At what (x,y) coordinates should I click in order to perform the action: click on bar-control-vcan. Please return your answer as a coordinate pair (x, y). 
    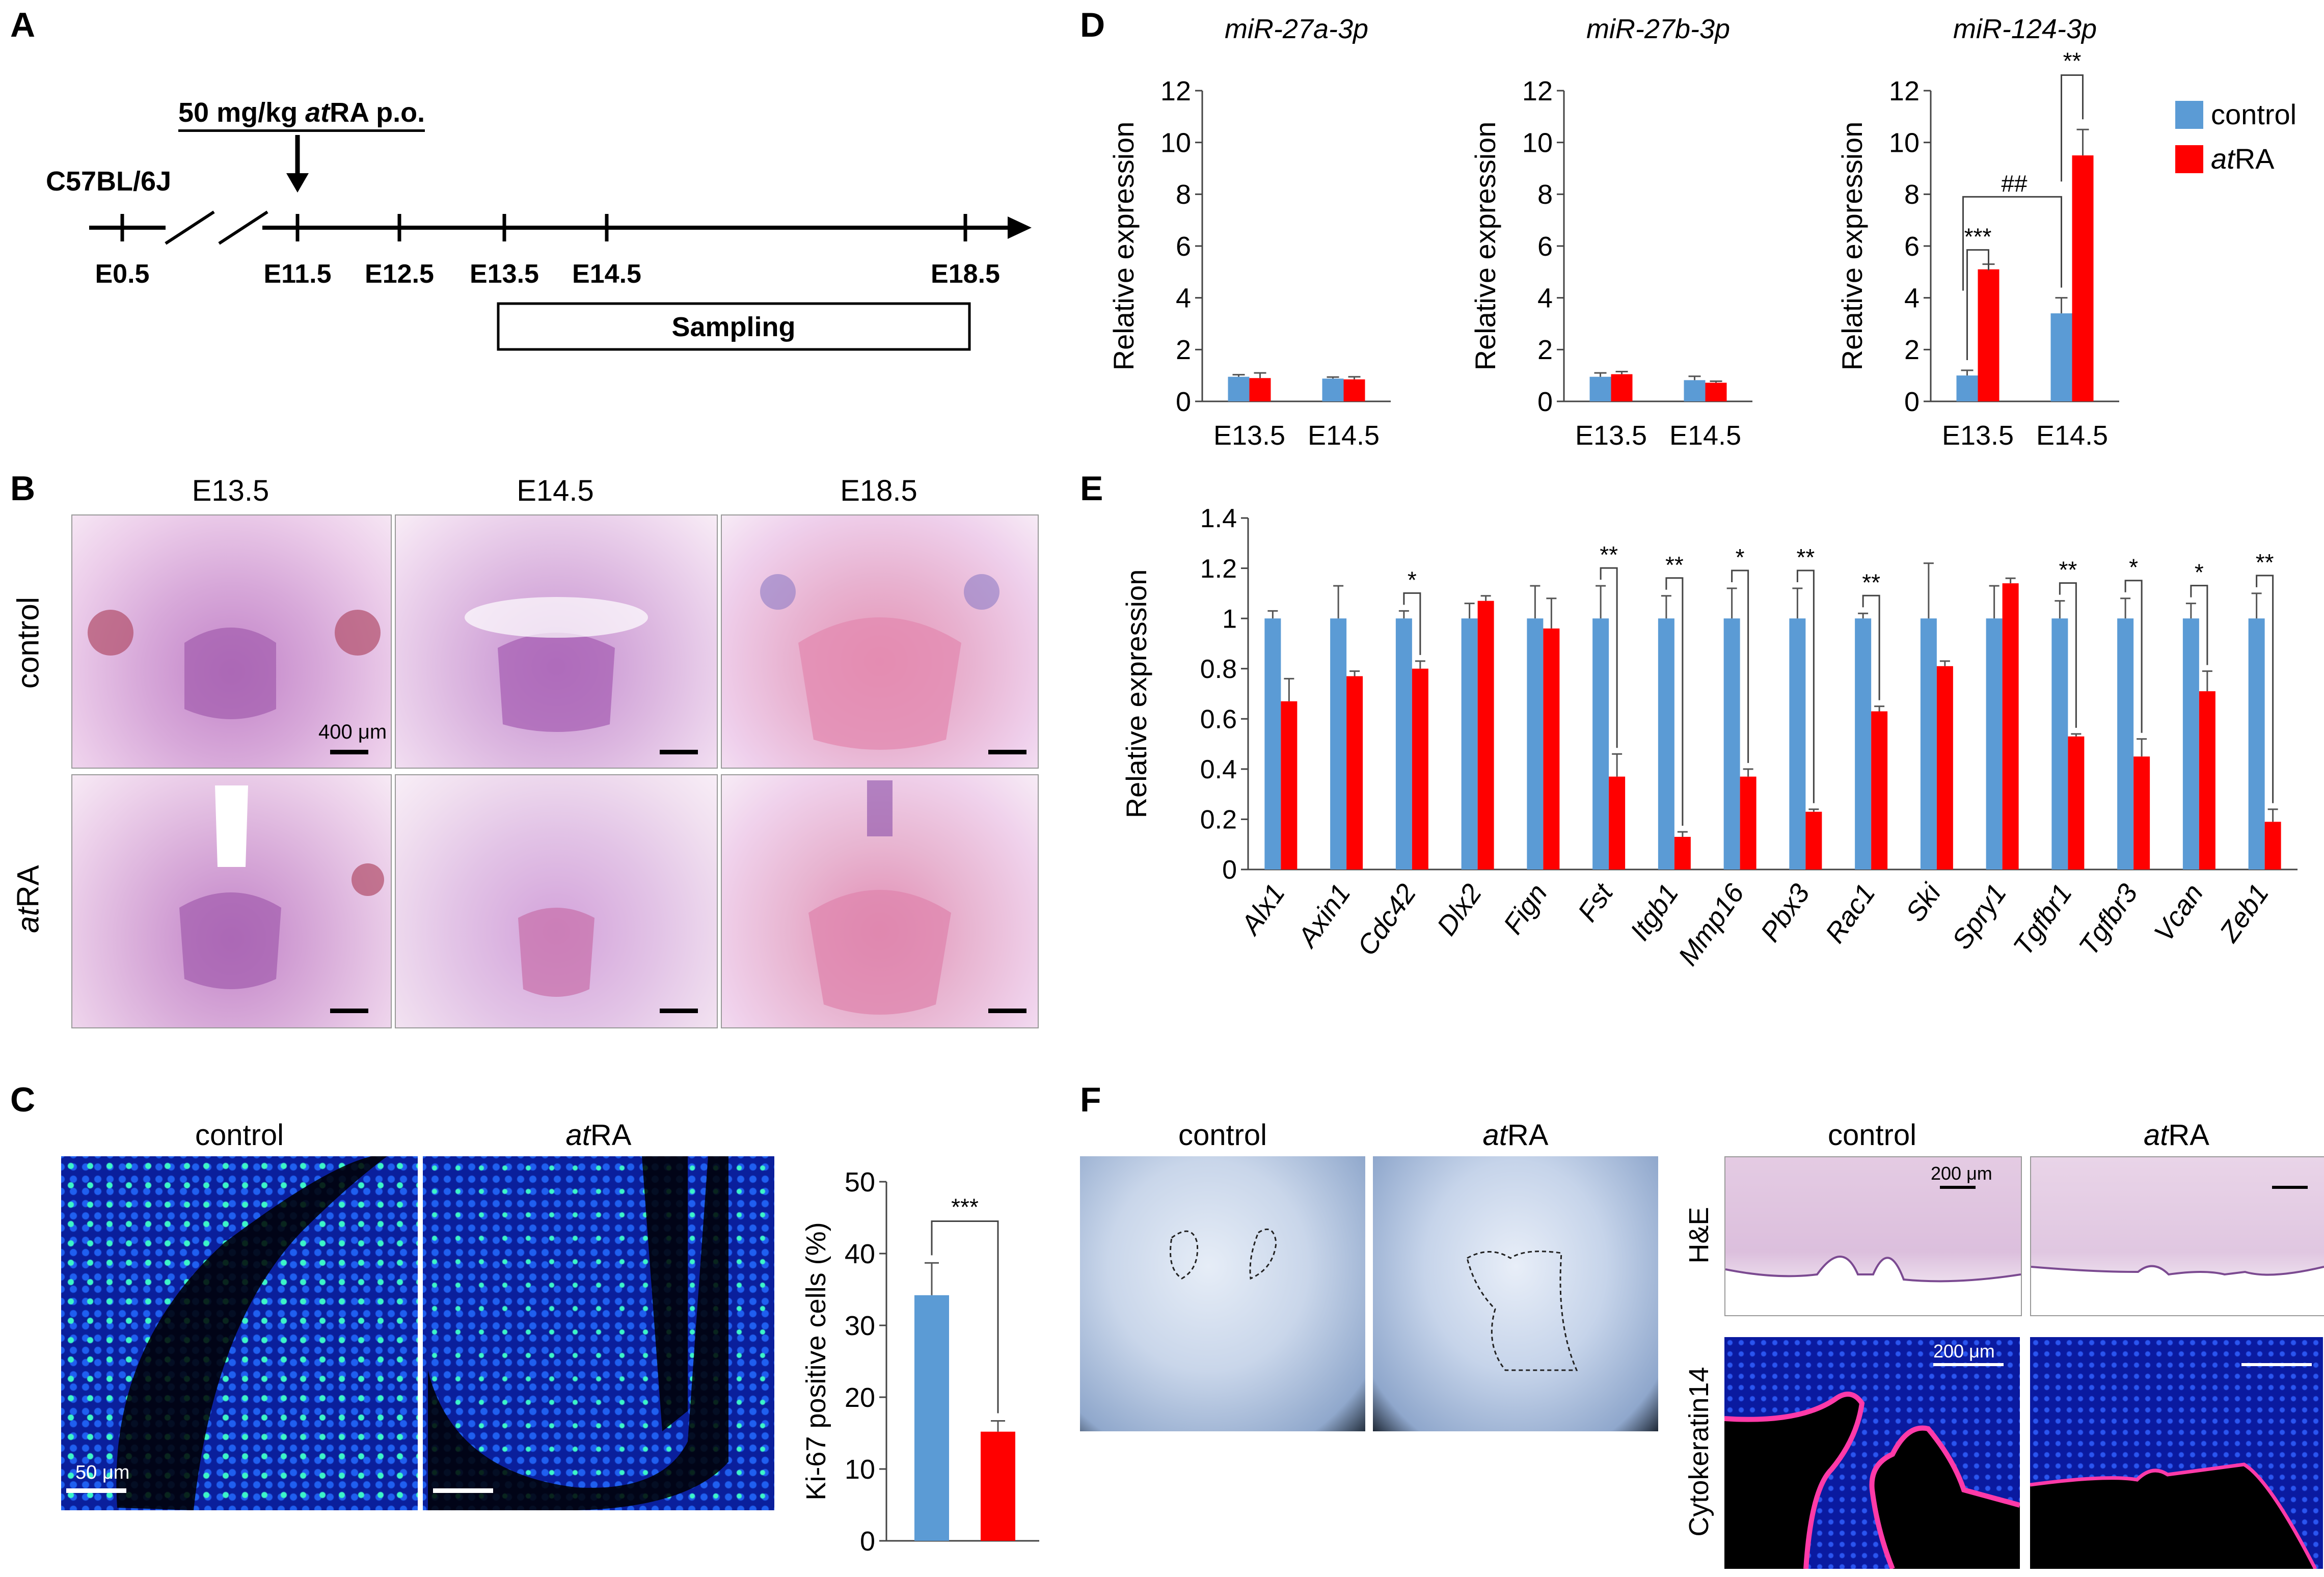
    Looking at the image, I should click on (2190, 743).